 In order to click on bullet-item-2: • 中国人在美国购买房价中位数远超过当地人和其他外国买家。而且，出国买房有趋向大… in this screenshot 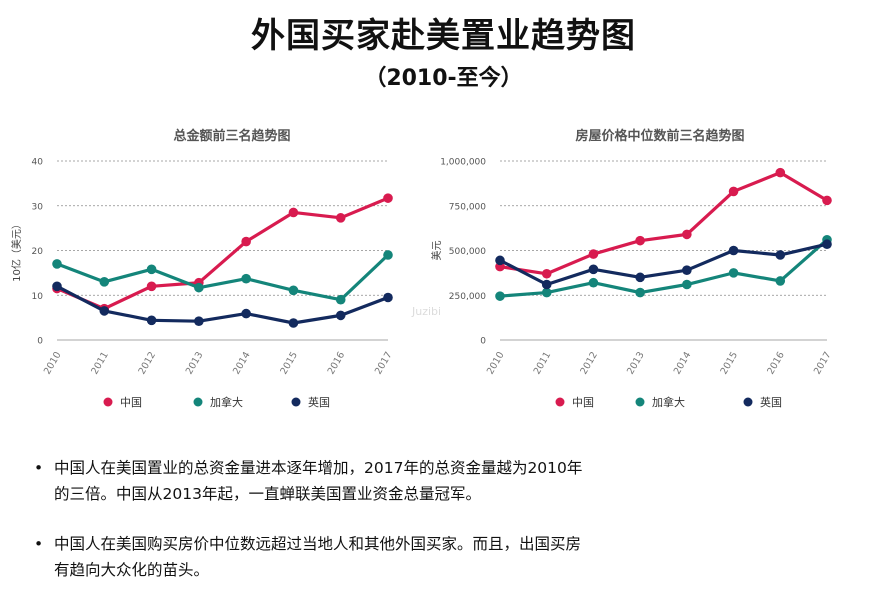, I will do `click(314, 557)`.